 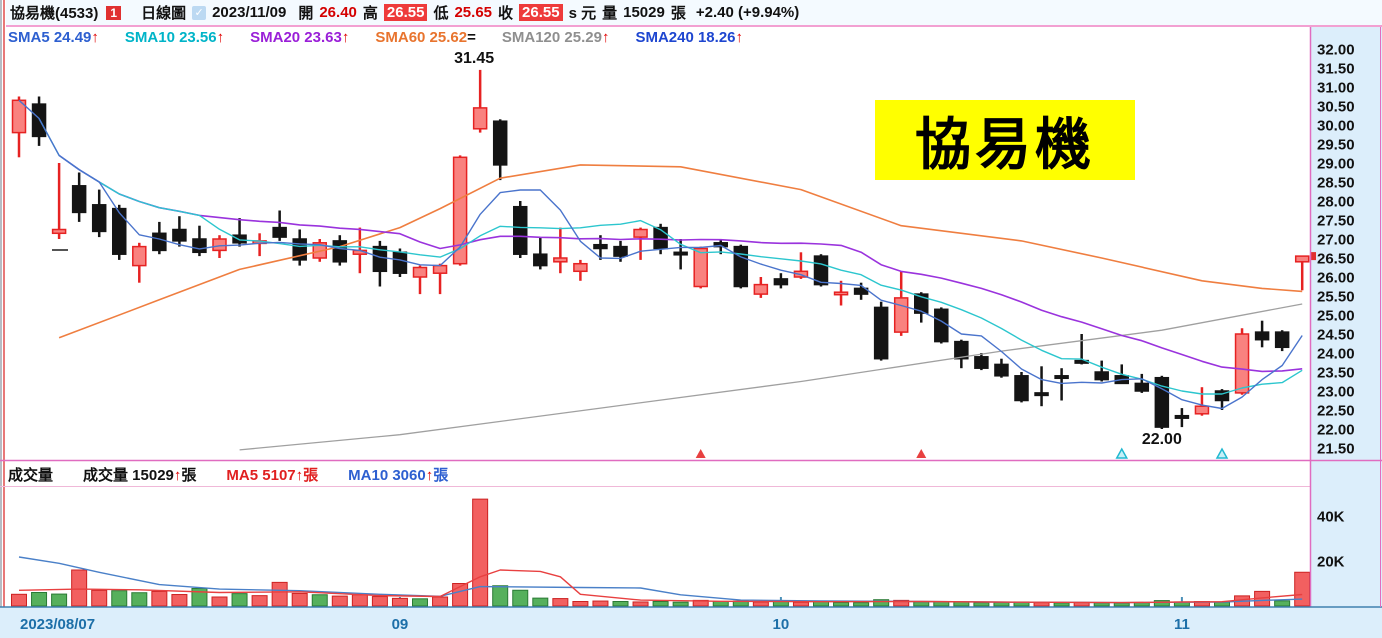 What do you see at coordinates (1336, 316) in the screenshot?
I see `price-axis-label: 25.00` at bounding box center [1336, 316].